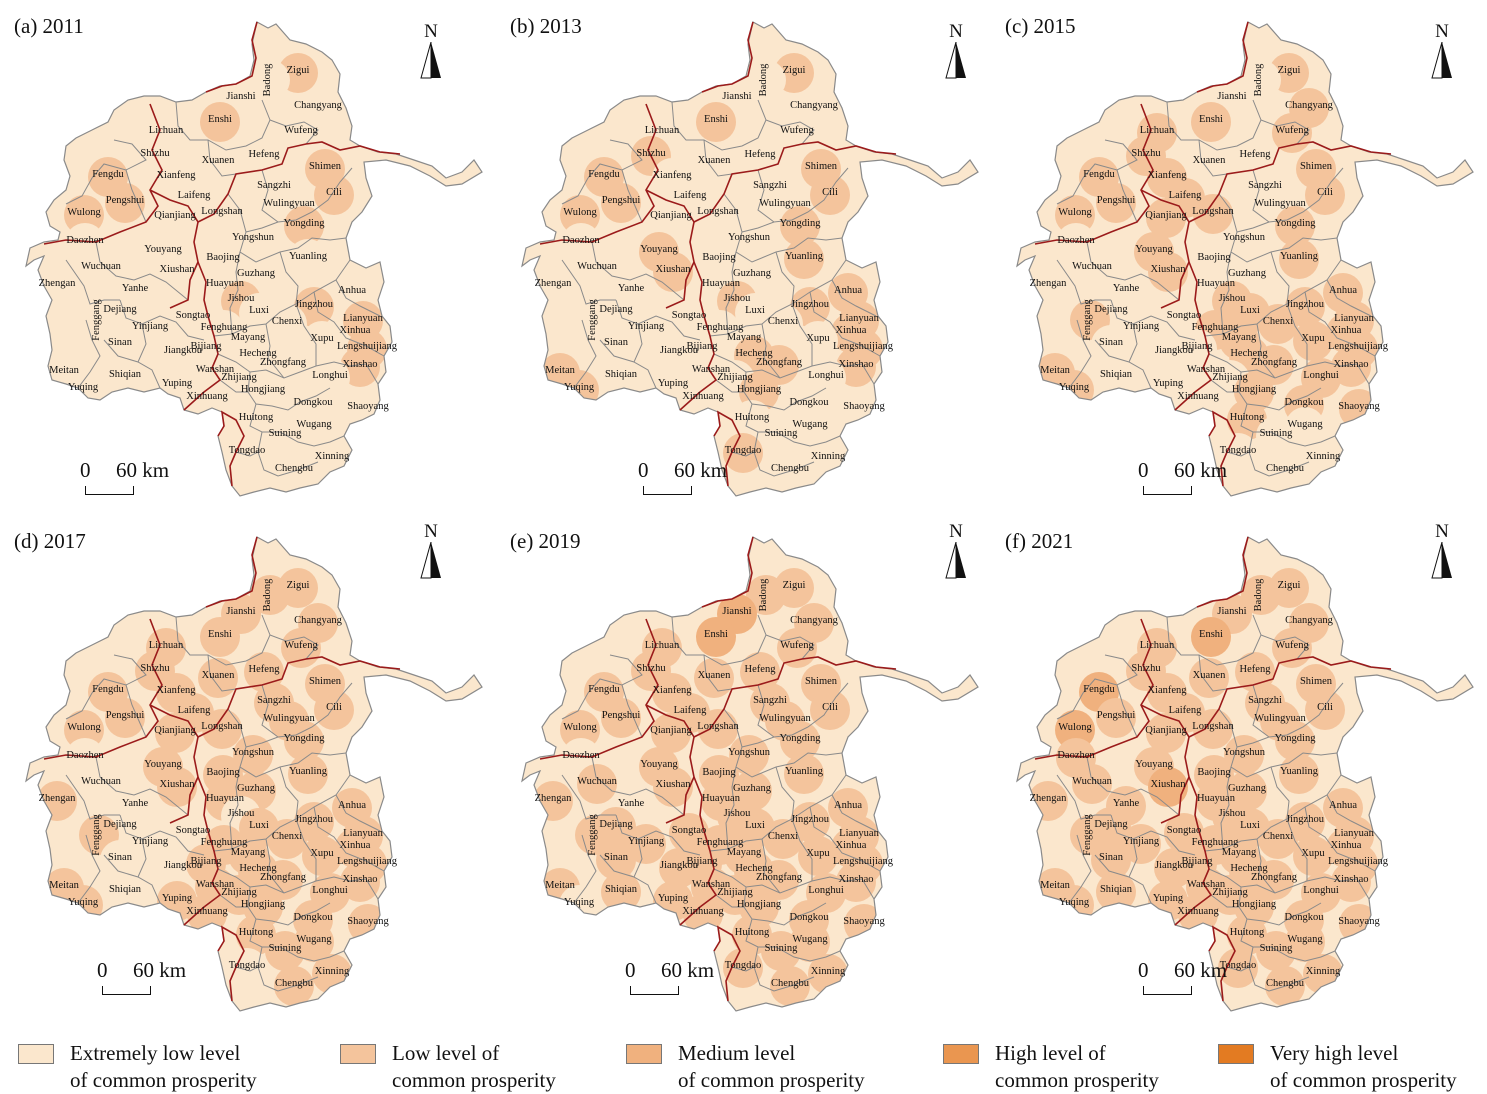  I want to click on county-label: Chengbu, so click(790, 983).